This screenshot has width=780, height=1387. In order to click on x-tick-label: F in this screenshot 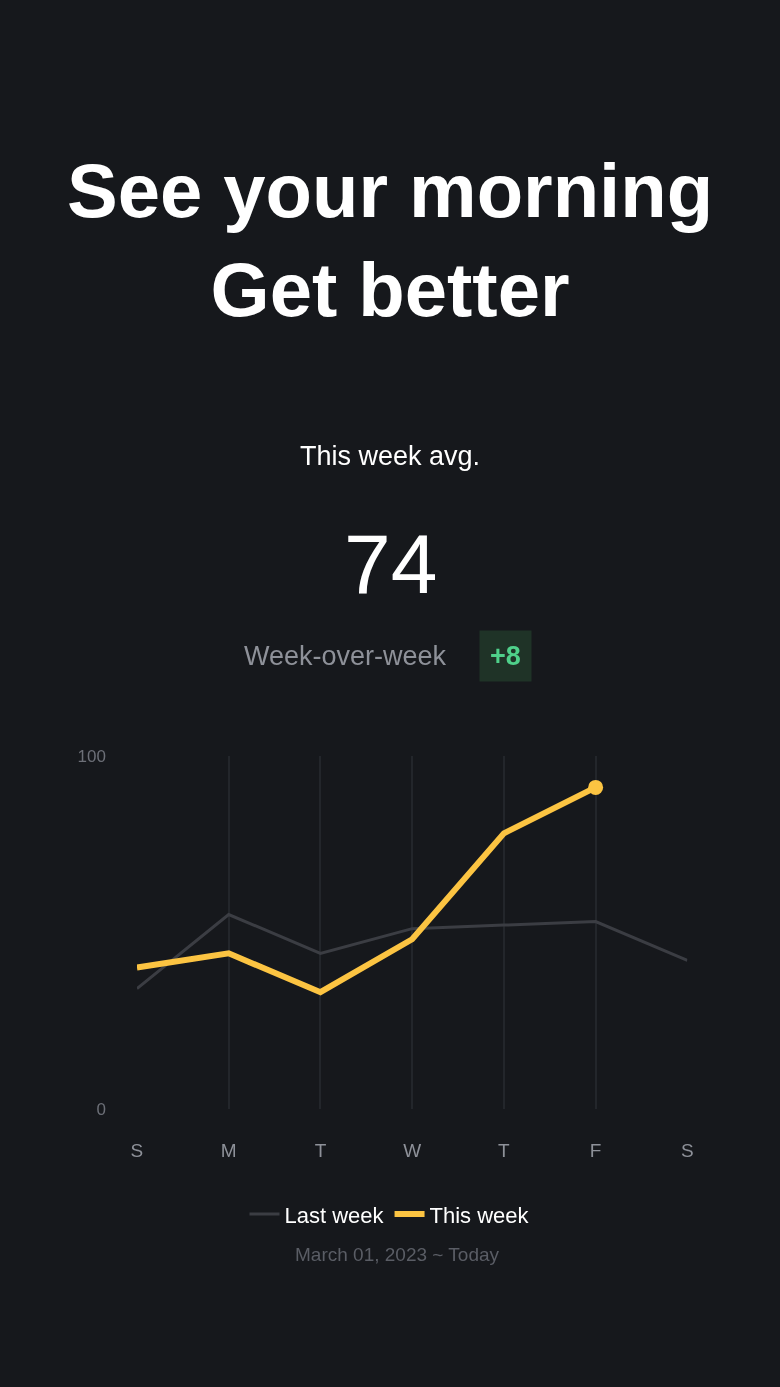, I will do `click(595, 1150)`.